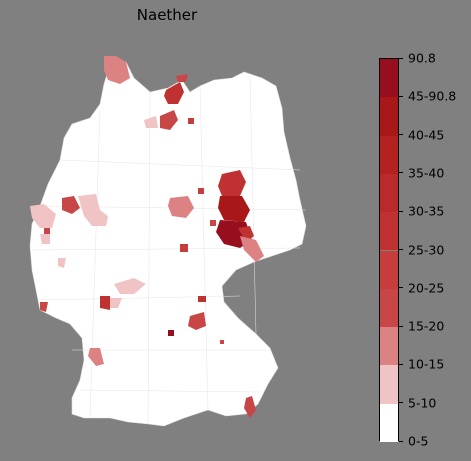 The height and width of the screenshot is (461, 471). I want to click on district-holstein, so click(174, 93).